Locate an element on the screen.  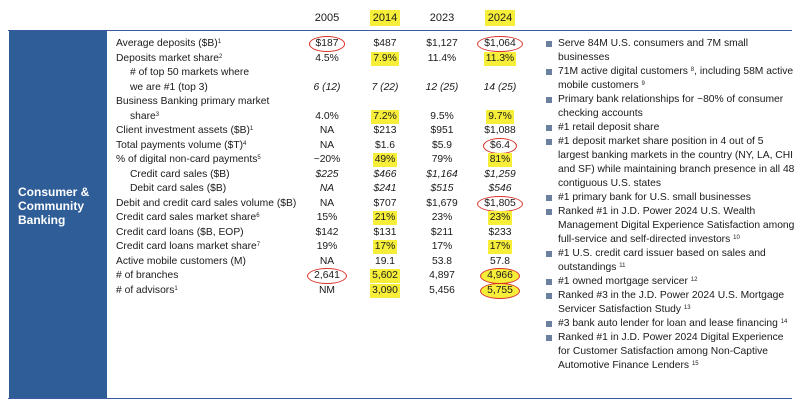
metric-label: share3 is located at coordinates (144, 117).